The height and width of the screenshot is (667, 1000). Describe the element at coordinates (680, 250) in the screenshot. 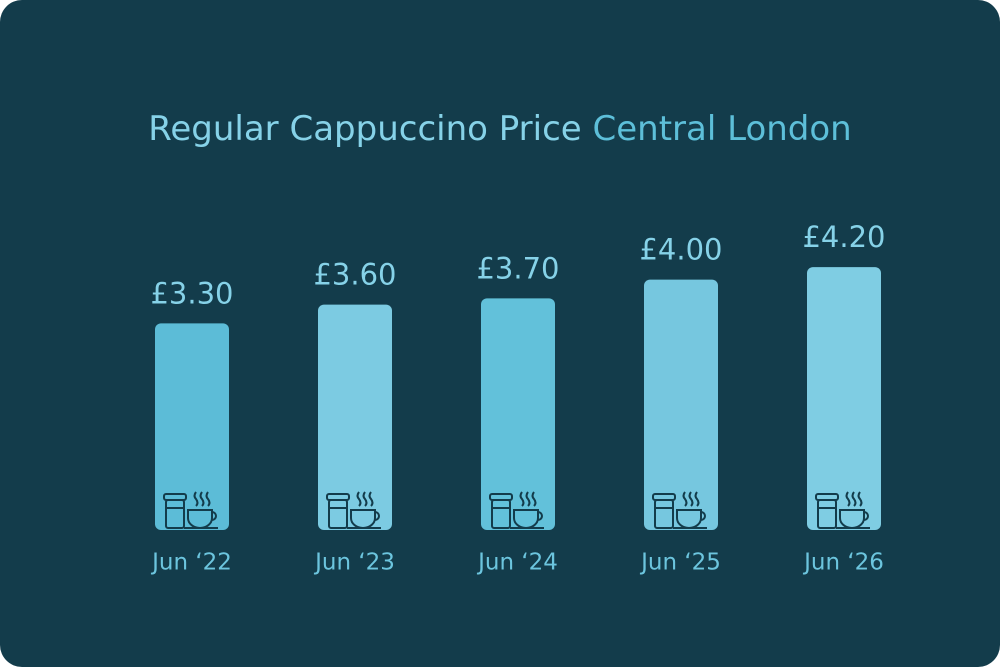

I see `value-label: £4.00` at that location.